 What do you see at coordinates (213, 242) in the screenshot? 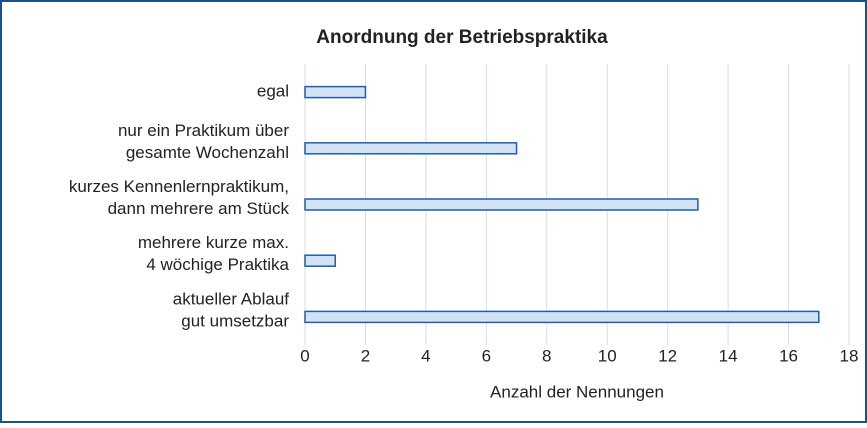
I see `y-tick-label: mehrere kurze max.` at bounding box center [213, 242].